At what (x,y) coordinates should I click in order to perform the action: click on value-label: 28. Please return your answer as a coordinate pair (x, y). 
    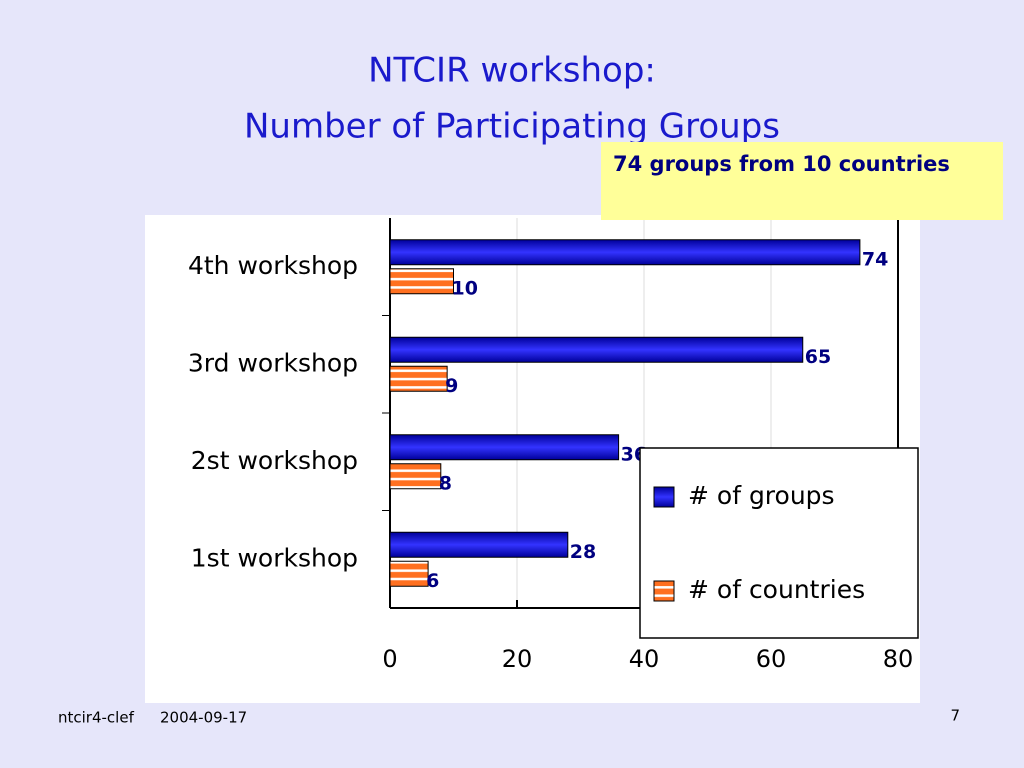
    Looking at the image, I should click on (583, 552).